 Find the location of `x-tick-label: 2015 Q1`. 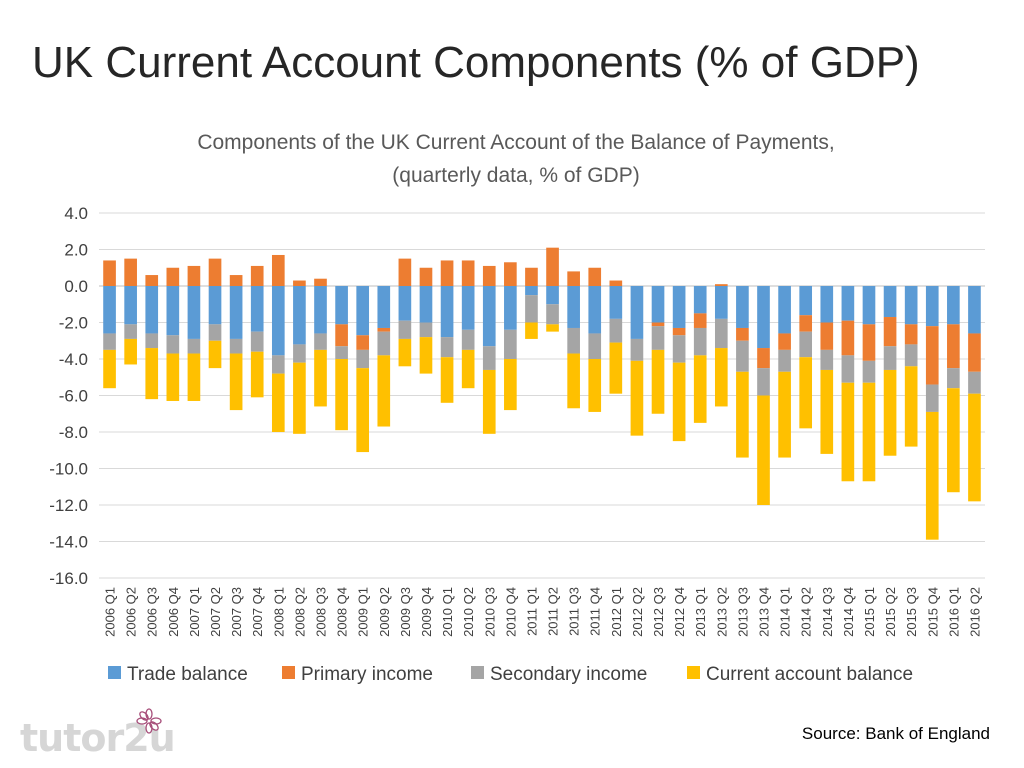

x-tick-label: 2015 Q1 is located at coordinates (869, 612).